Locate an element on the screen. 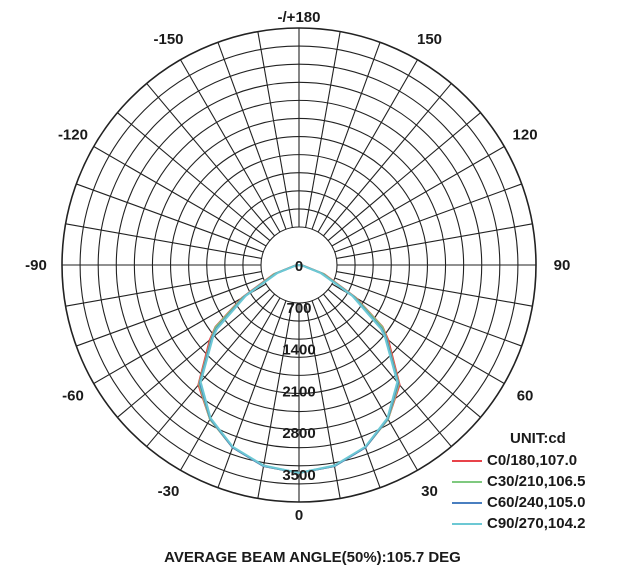  angle-label: -/+180 is located at coordinates (299, 17).